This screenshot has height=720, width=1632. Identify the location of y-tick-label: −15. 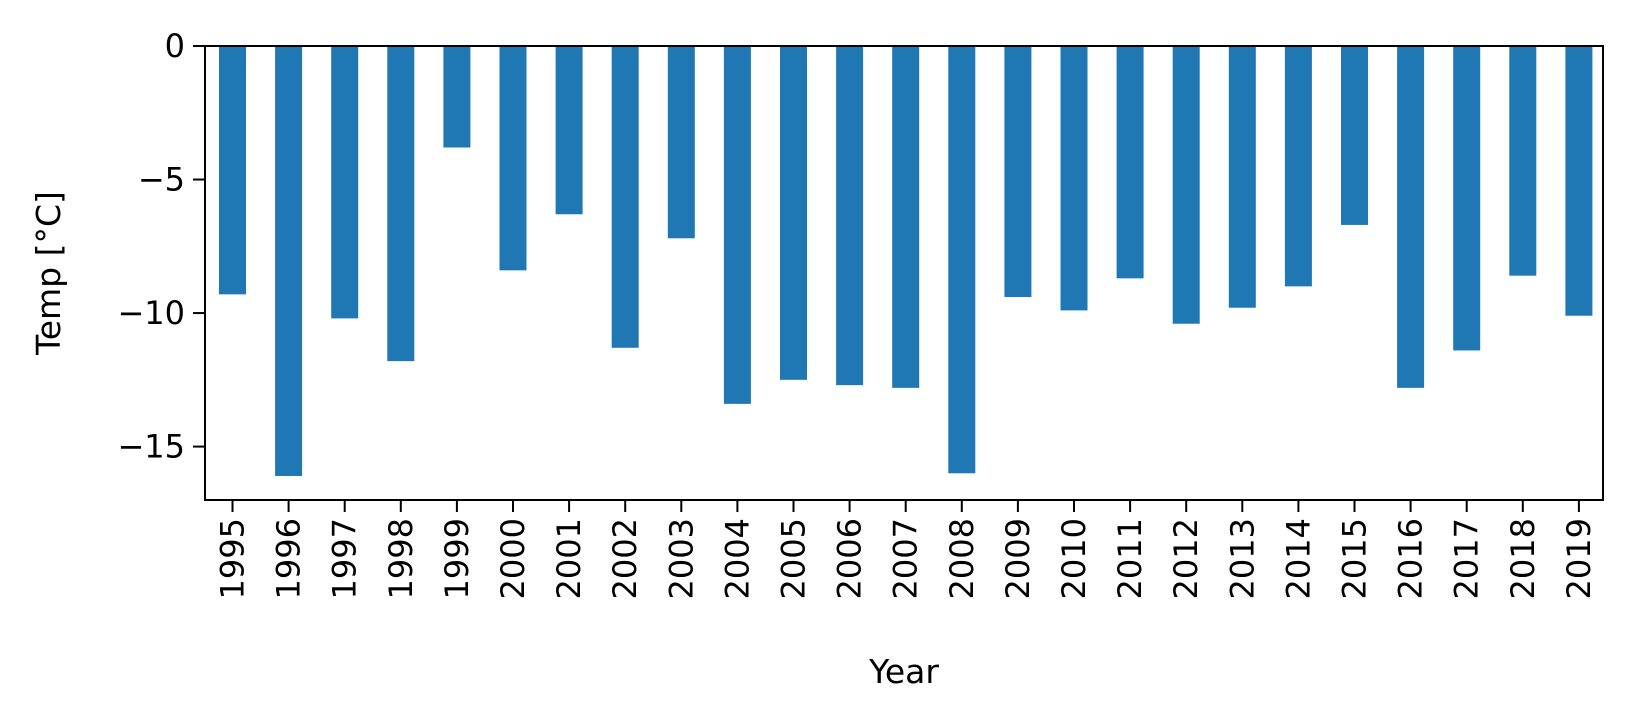
(151, 447).